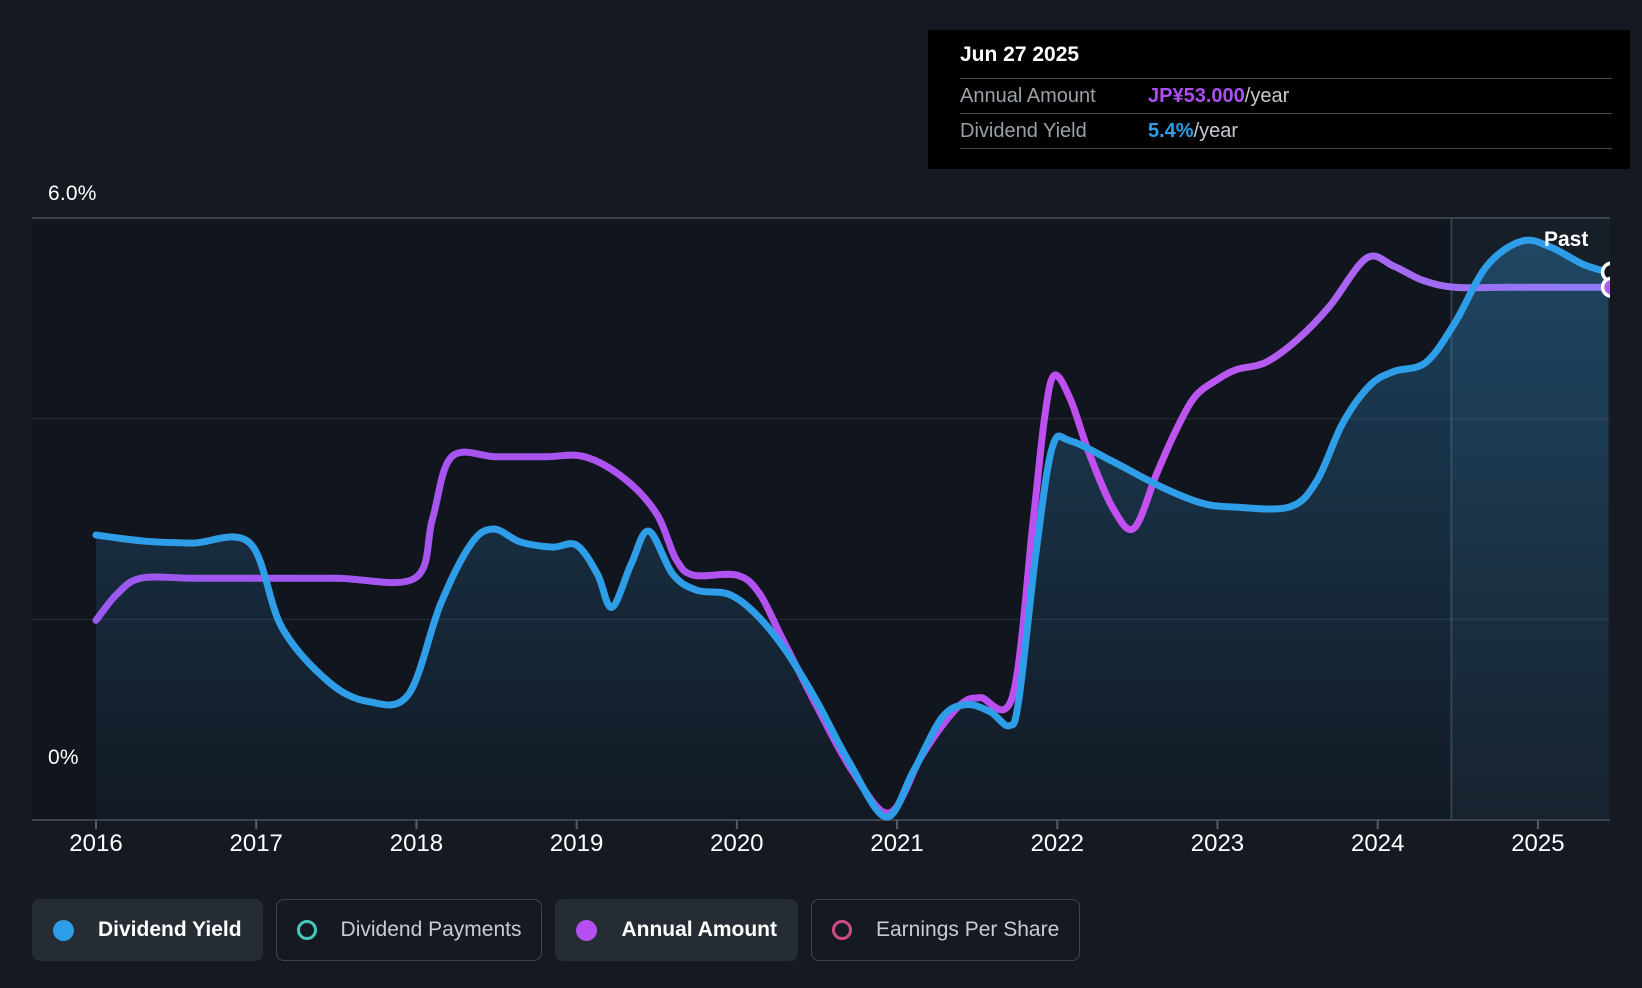 The height and width of the screenshot is (988, 1642). I want to click on legend-annual-amount: Annual Amount, so click(676, 930).